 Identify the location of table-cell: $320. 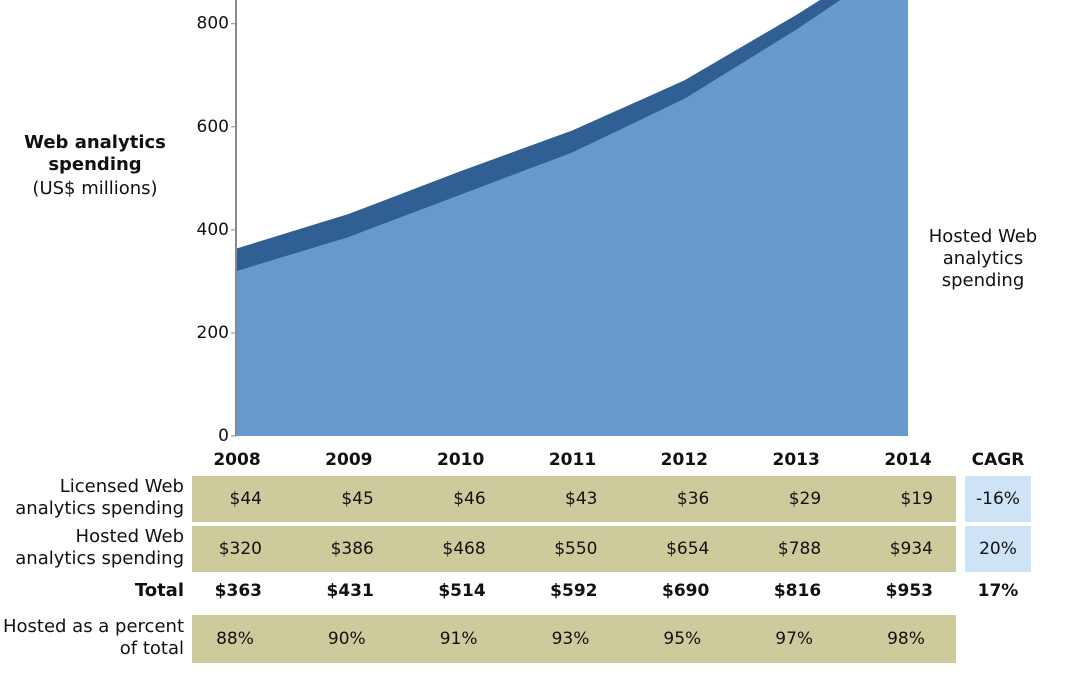
(240, 549).